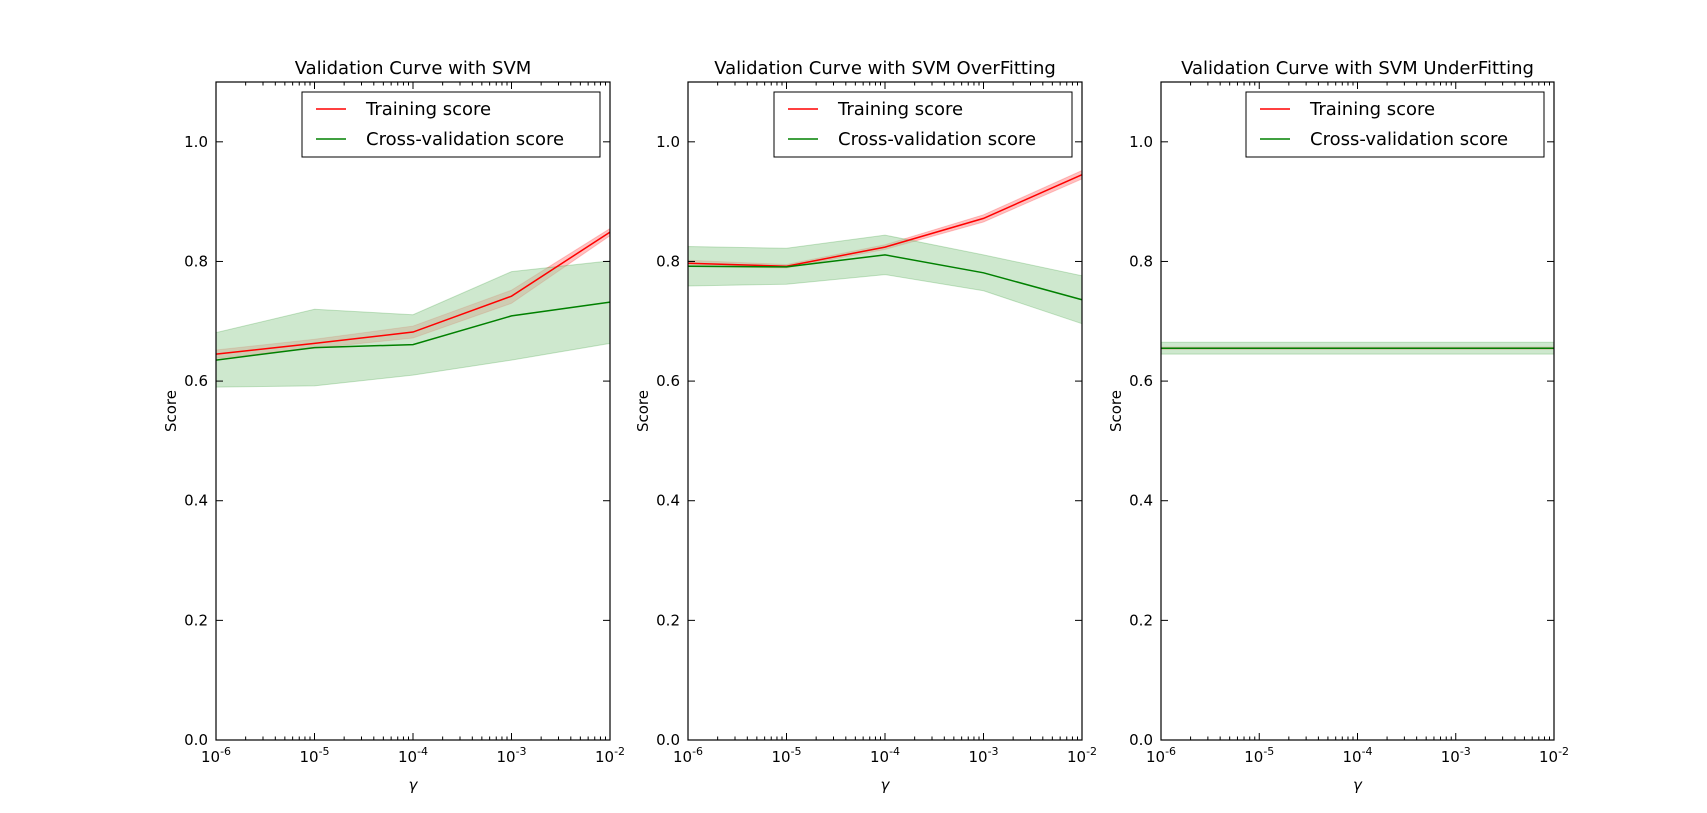 The width and height of the screenshot is (1707, 813). What do you see at coordinates (885, 68) in the screenshot?
I see `chart-title: Validation Curve with SVM OverFitting` at bounding box center [885, 68].